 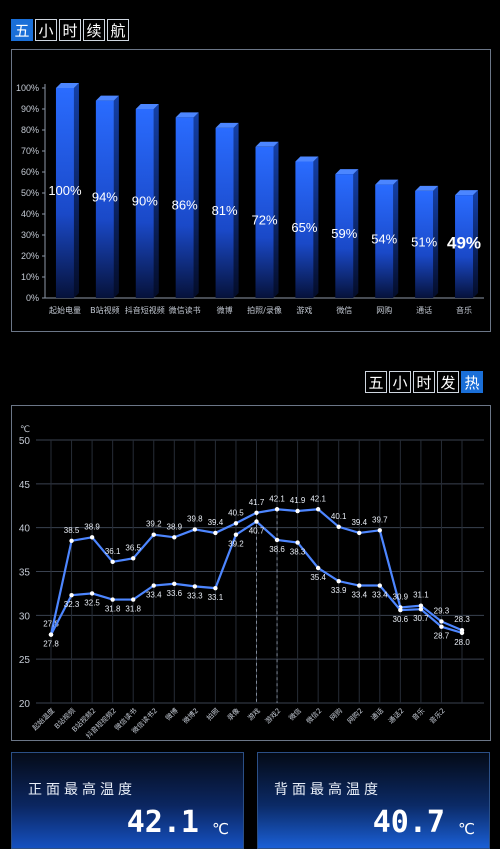 I want to click on bar-value-label: 51%, so click(x=424, y=241).